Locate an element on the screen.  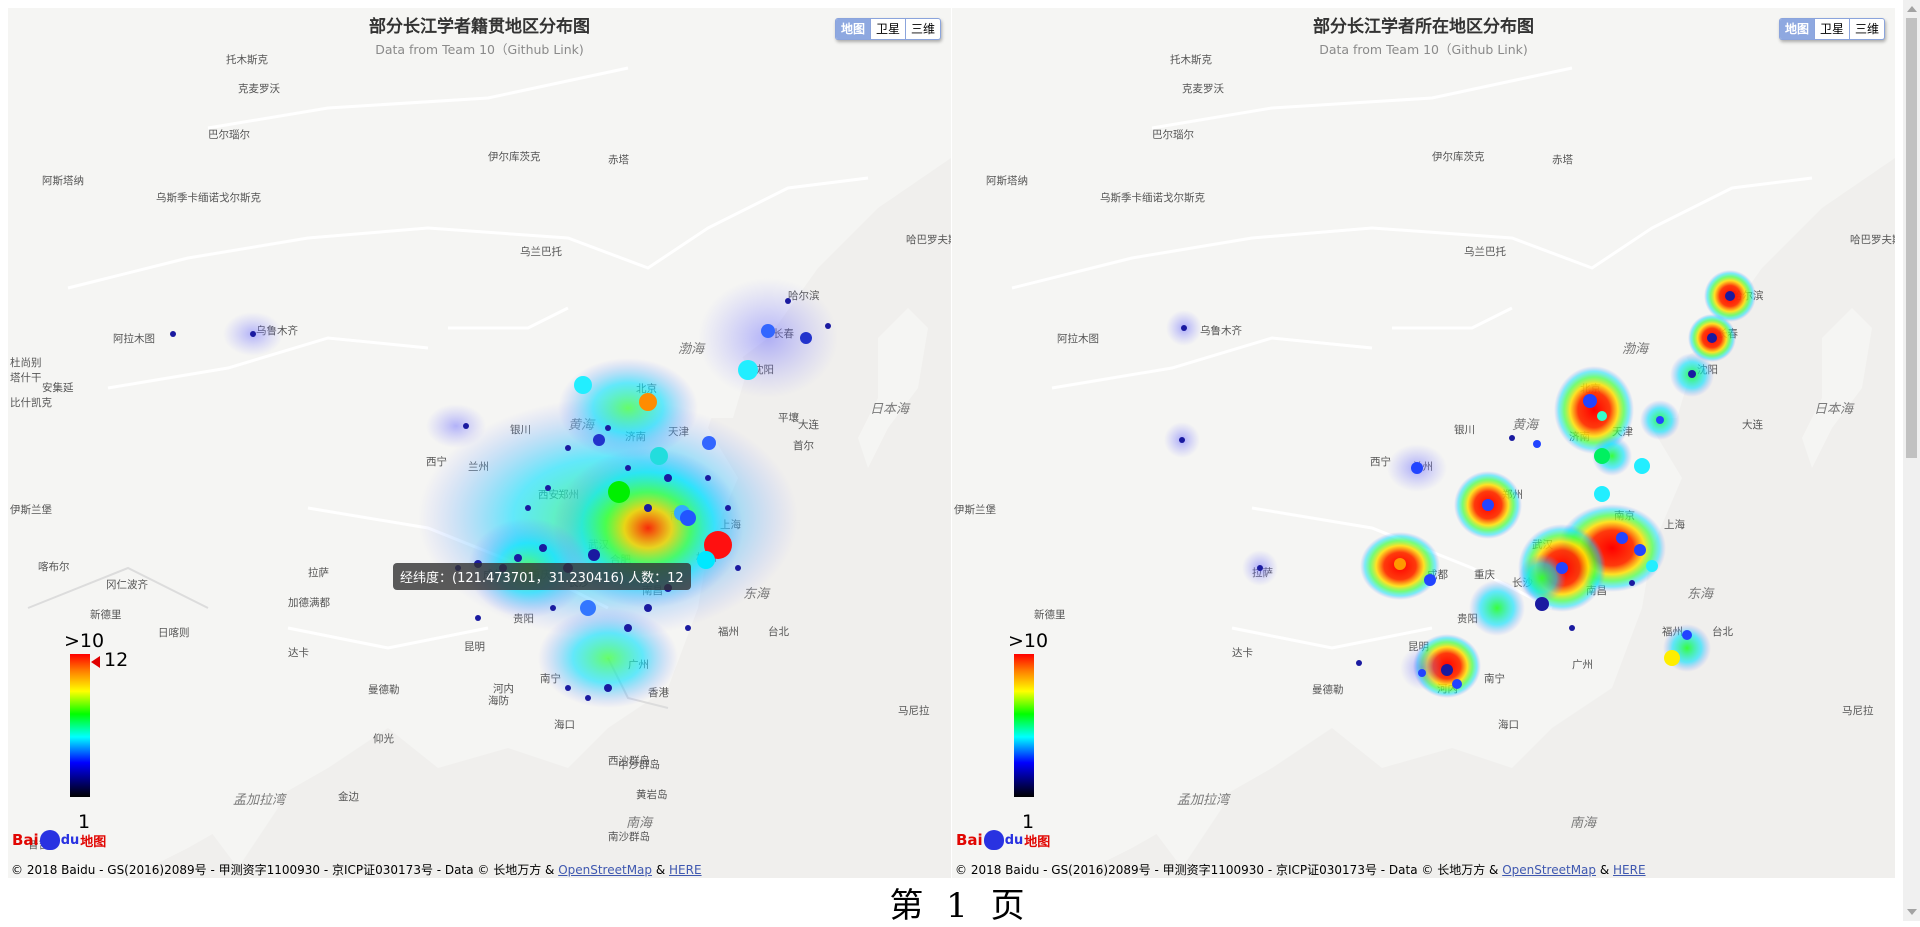
svg-text: 重庆 is located at coordinates (1485, 574).